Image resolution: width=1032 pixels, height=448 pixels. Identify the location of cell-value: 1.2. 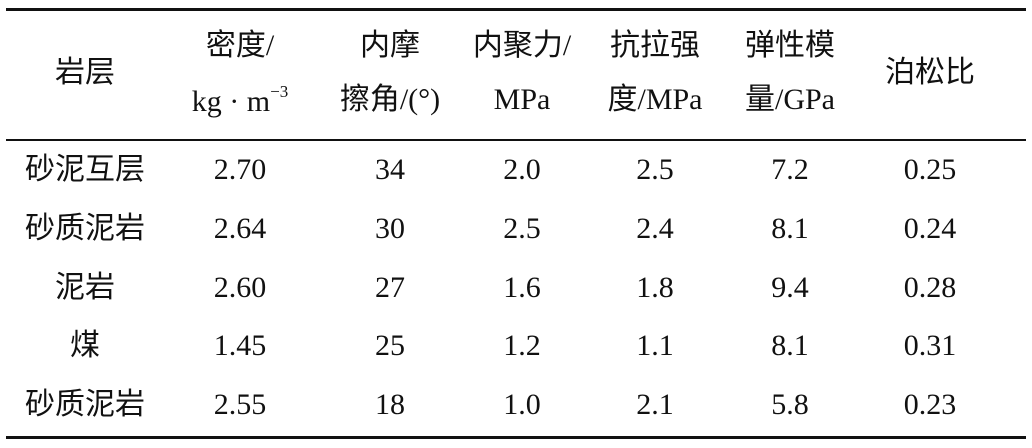
(522, 345).